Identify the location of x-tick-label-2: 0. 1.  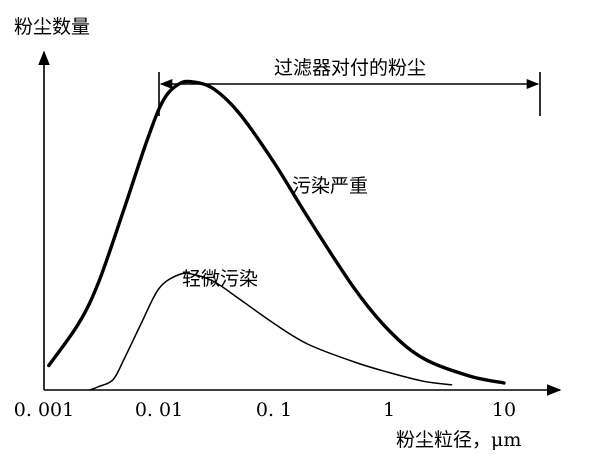
(274, 410).